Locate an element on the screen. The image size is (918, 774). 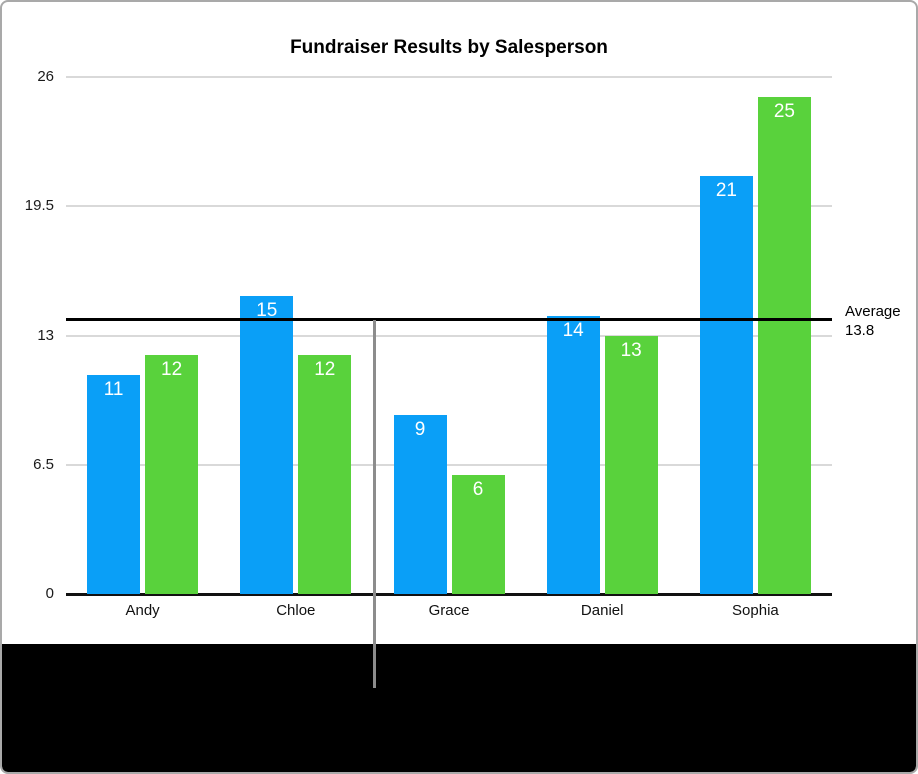
bar-value-label: 11 is located at coordinates (113, 390).